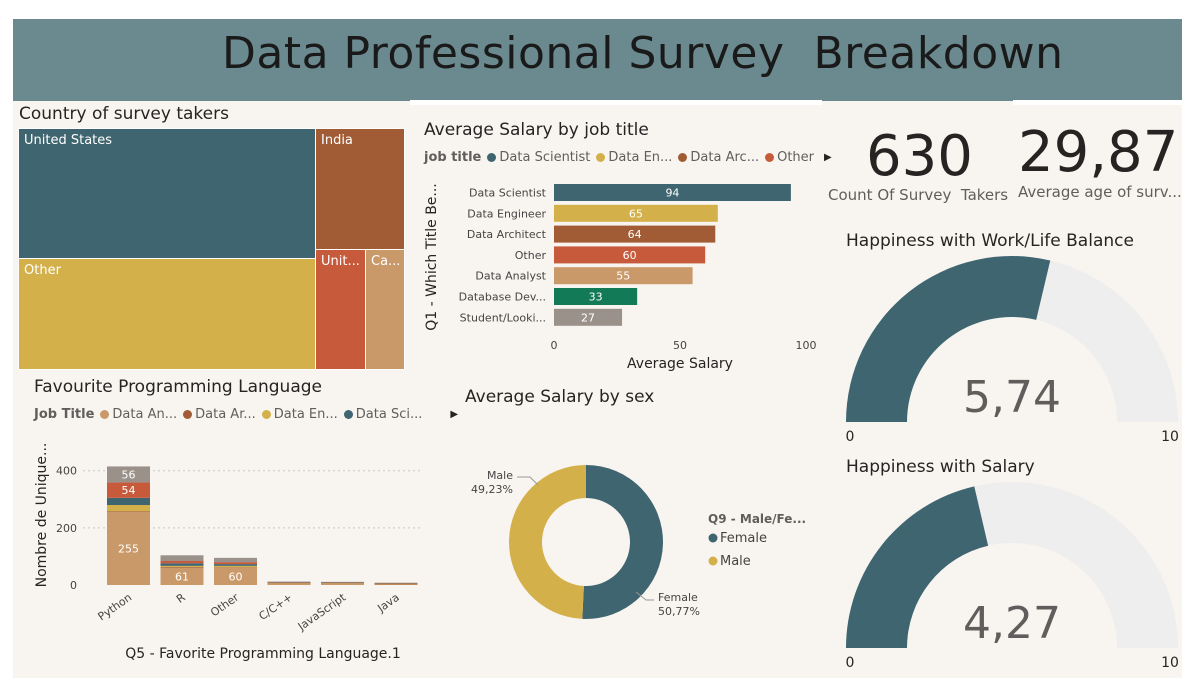 The width and height of the screenshot is (1194, 690). I want to click on header-banner, so click(597, 60).